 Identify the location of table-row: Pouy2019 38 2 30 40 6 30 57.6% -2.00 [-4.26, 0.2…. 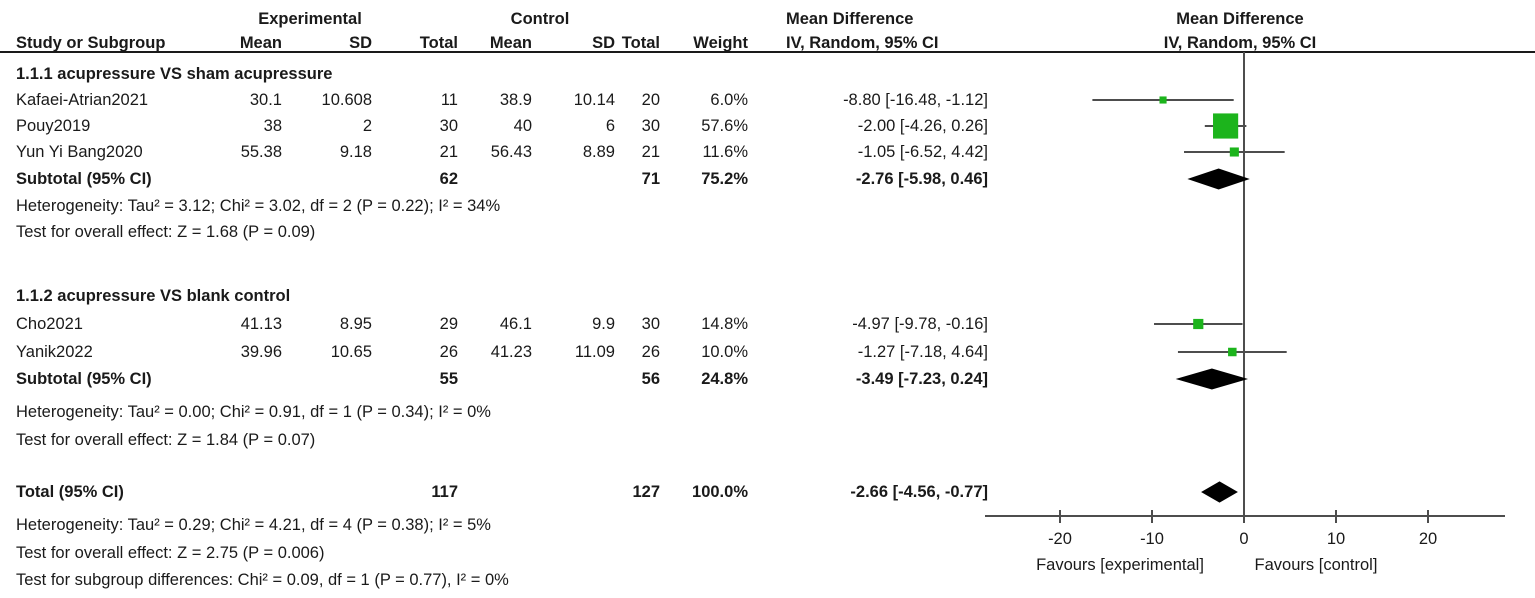
(505, 126).